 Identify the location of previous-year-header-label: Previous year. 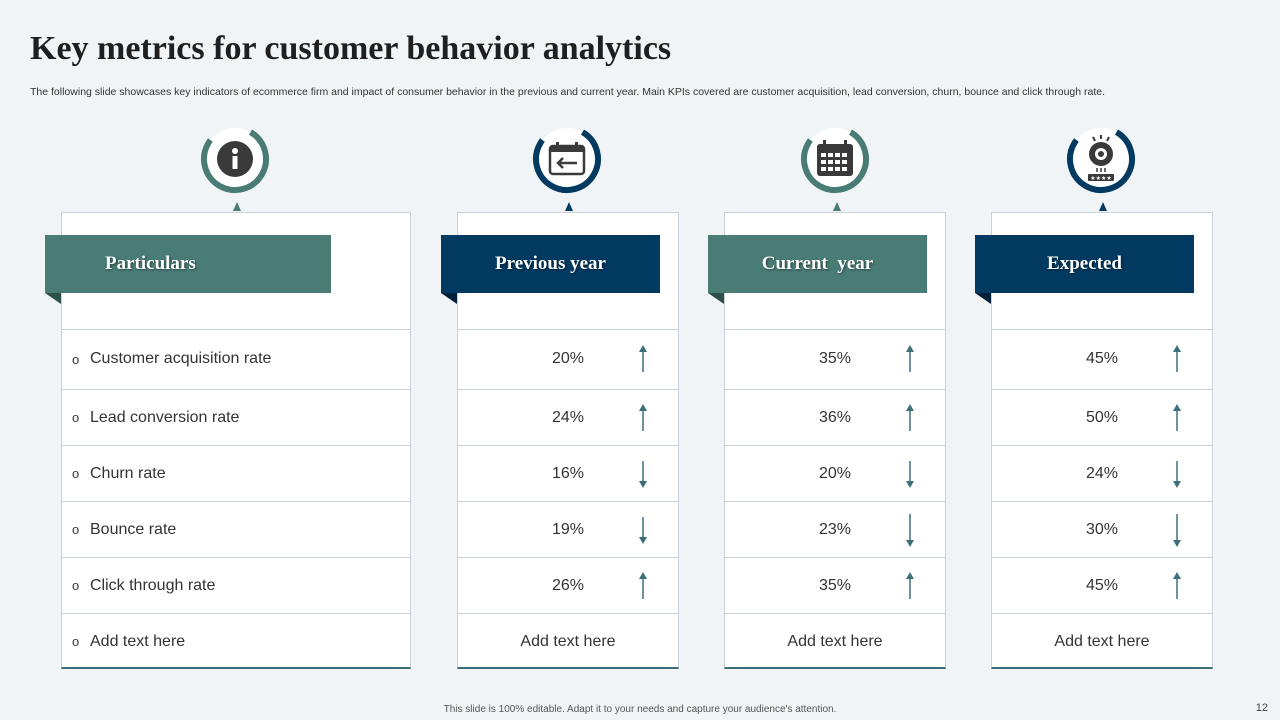
(550, 263).